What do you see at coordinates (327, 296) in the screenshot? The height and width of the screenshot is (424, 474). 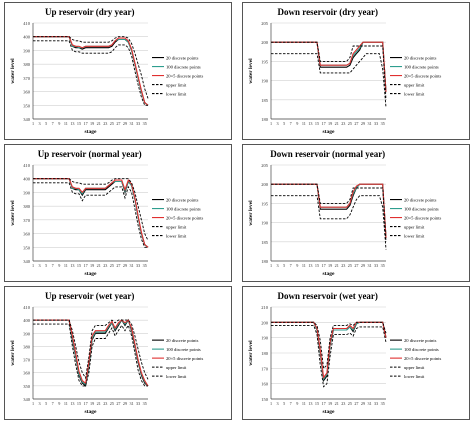 I see `chart-title: Down reservoir (wet year)` at bounding box center [327, 296].